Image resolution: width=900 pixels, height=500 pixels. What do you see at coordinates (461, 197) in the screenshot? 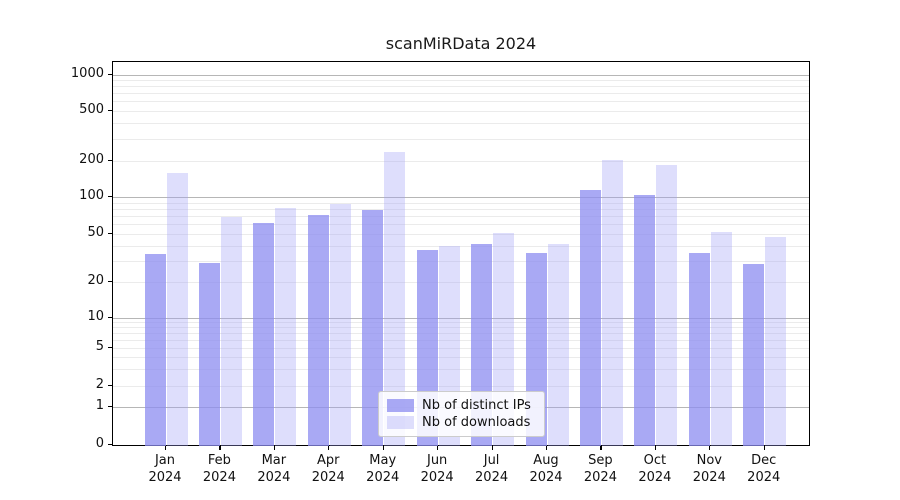
I see `major-gridline` at bounding box center [461, 197].